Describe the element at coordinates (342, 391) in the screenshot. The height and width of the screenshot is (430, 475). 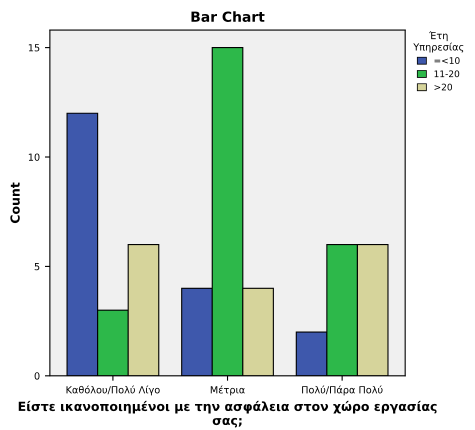
I see `x-tick-label: Πολύ/Πάρα Πολύ` at that location.